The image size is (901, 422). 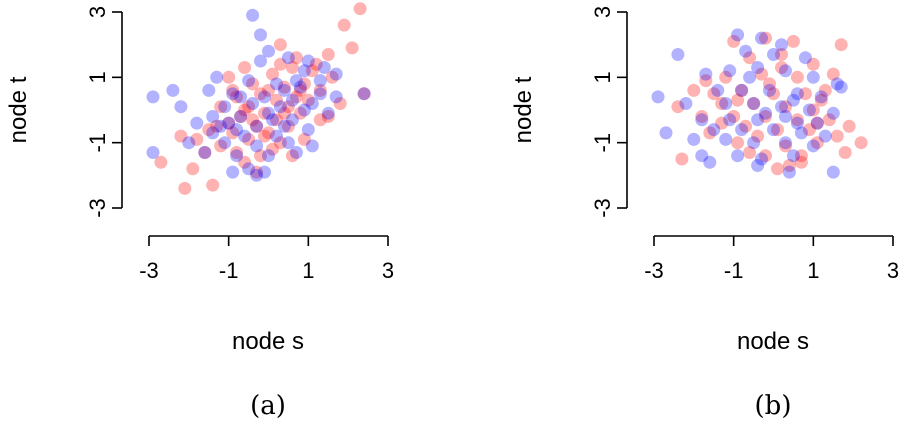 What do you see at coordinates (97, 77) in the screenshot?
I see `y-tick-label-a-2: 1` at bounding box center [97, 77].